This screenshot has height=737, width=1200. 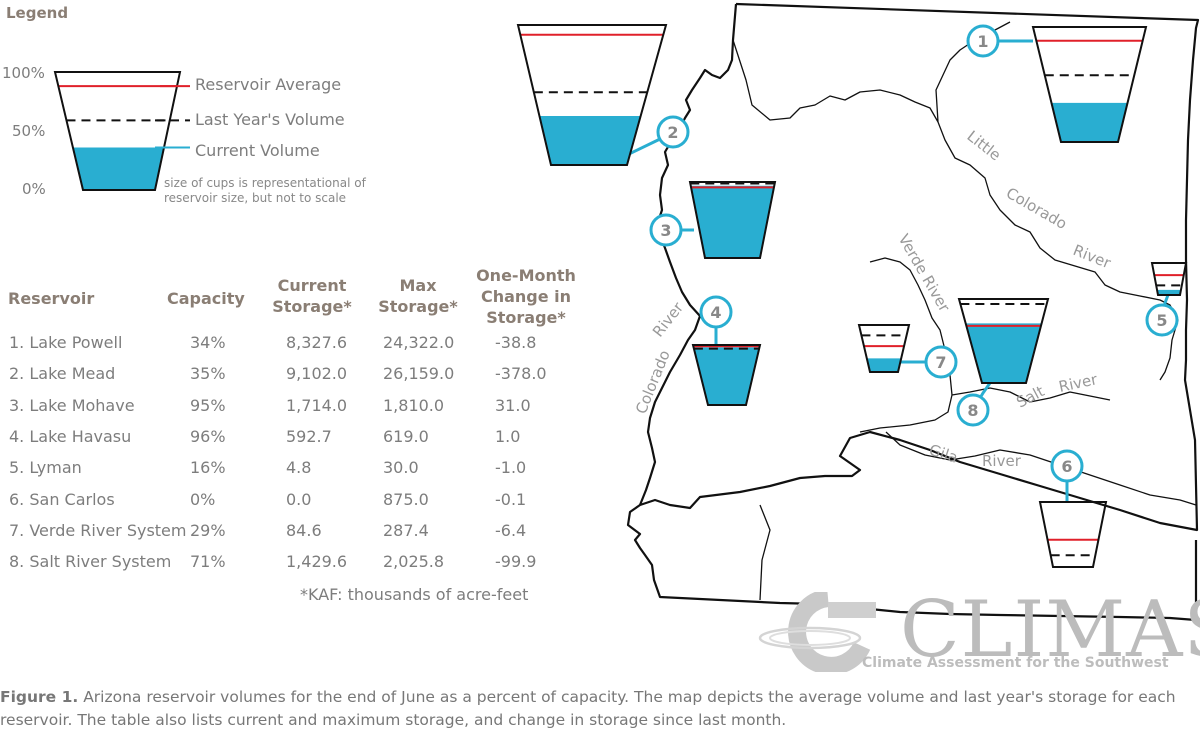 I want to click on cell-current: 8,327.6, so click(x=317, y=342).